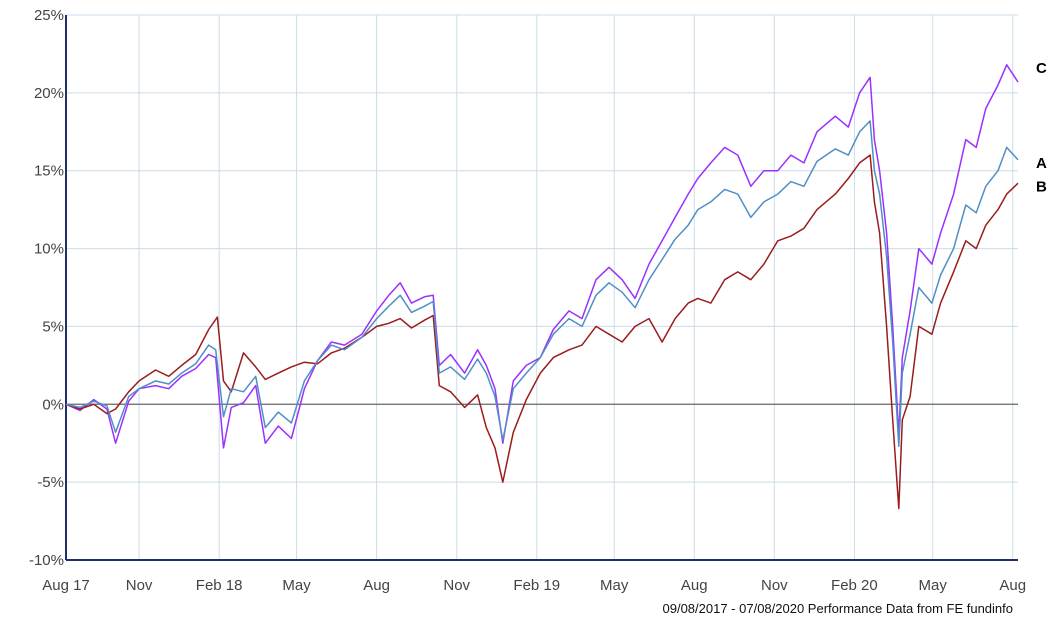 This screenshot has width=1060, height=635. I want to click on y-tick-label: 25%, so click(49, 15).